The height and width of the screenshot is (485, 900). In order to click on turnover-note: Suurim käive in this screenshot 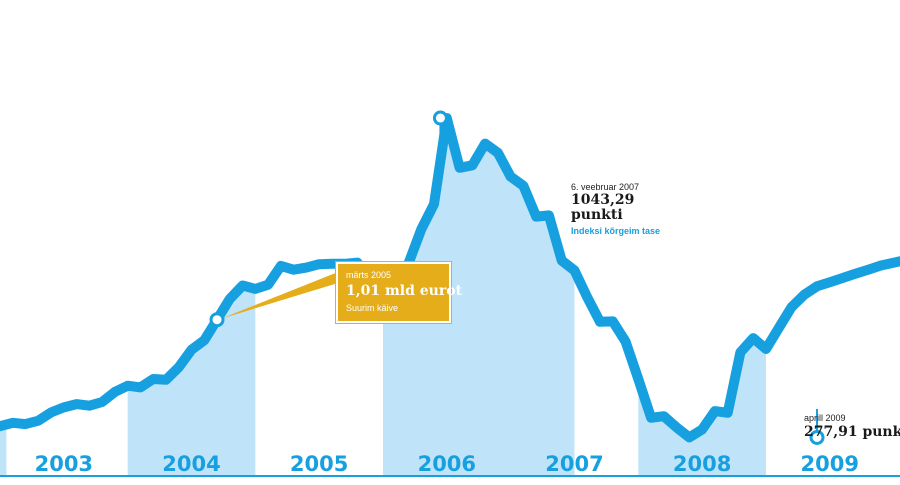, I will do `click(372, 308)`.